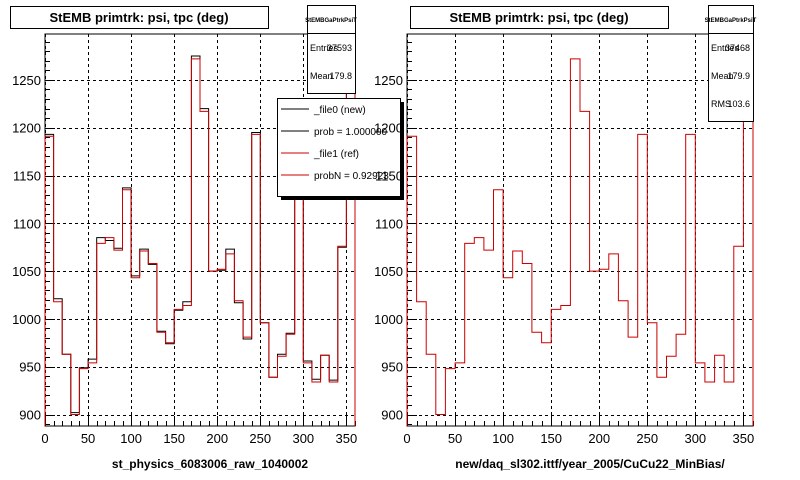  I want to click on legend-entry: _file1 (ref), so click(336, 154).